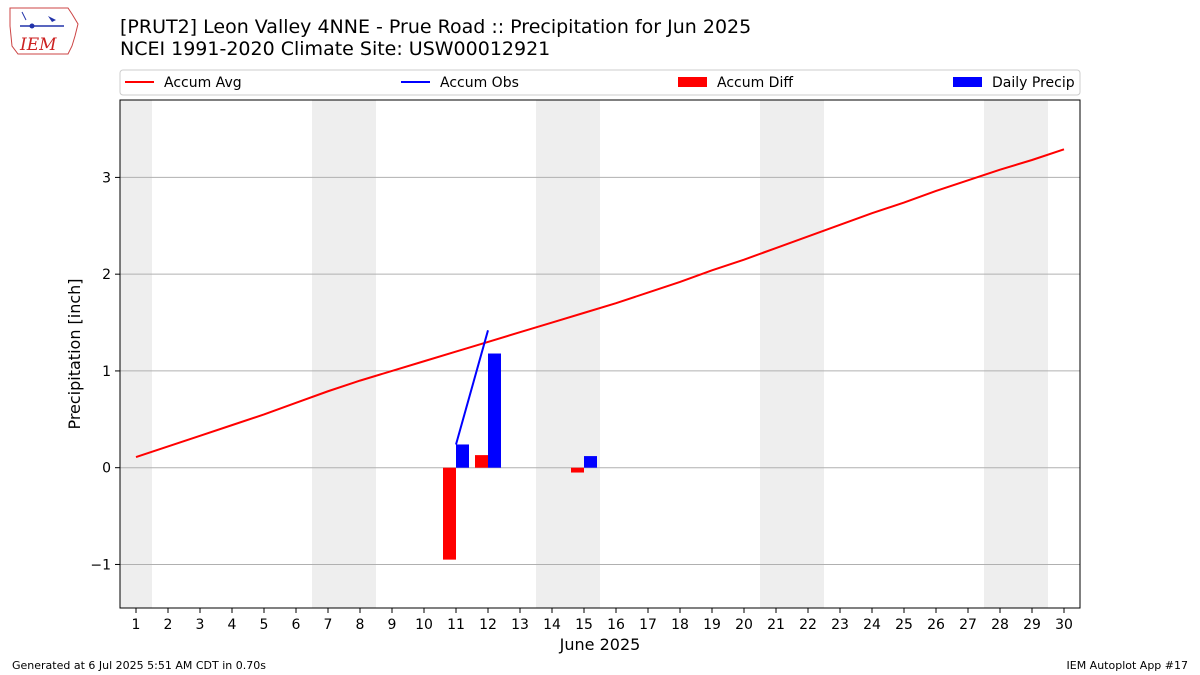  What do you see at coordinates (424, 625) in the screenshot?
I see `x-tick-label: 10` at bounding box center [424, 625].